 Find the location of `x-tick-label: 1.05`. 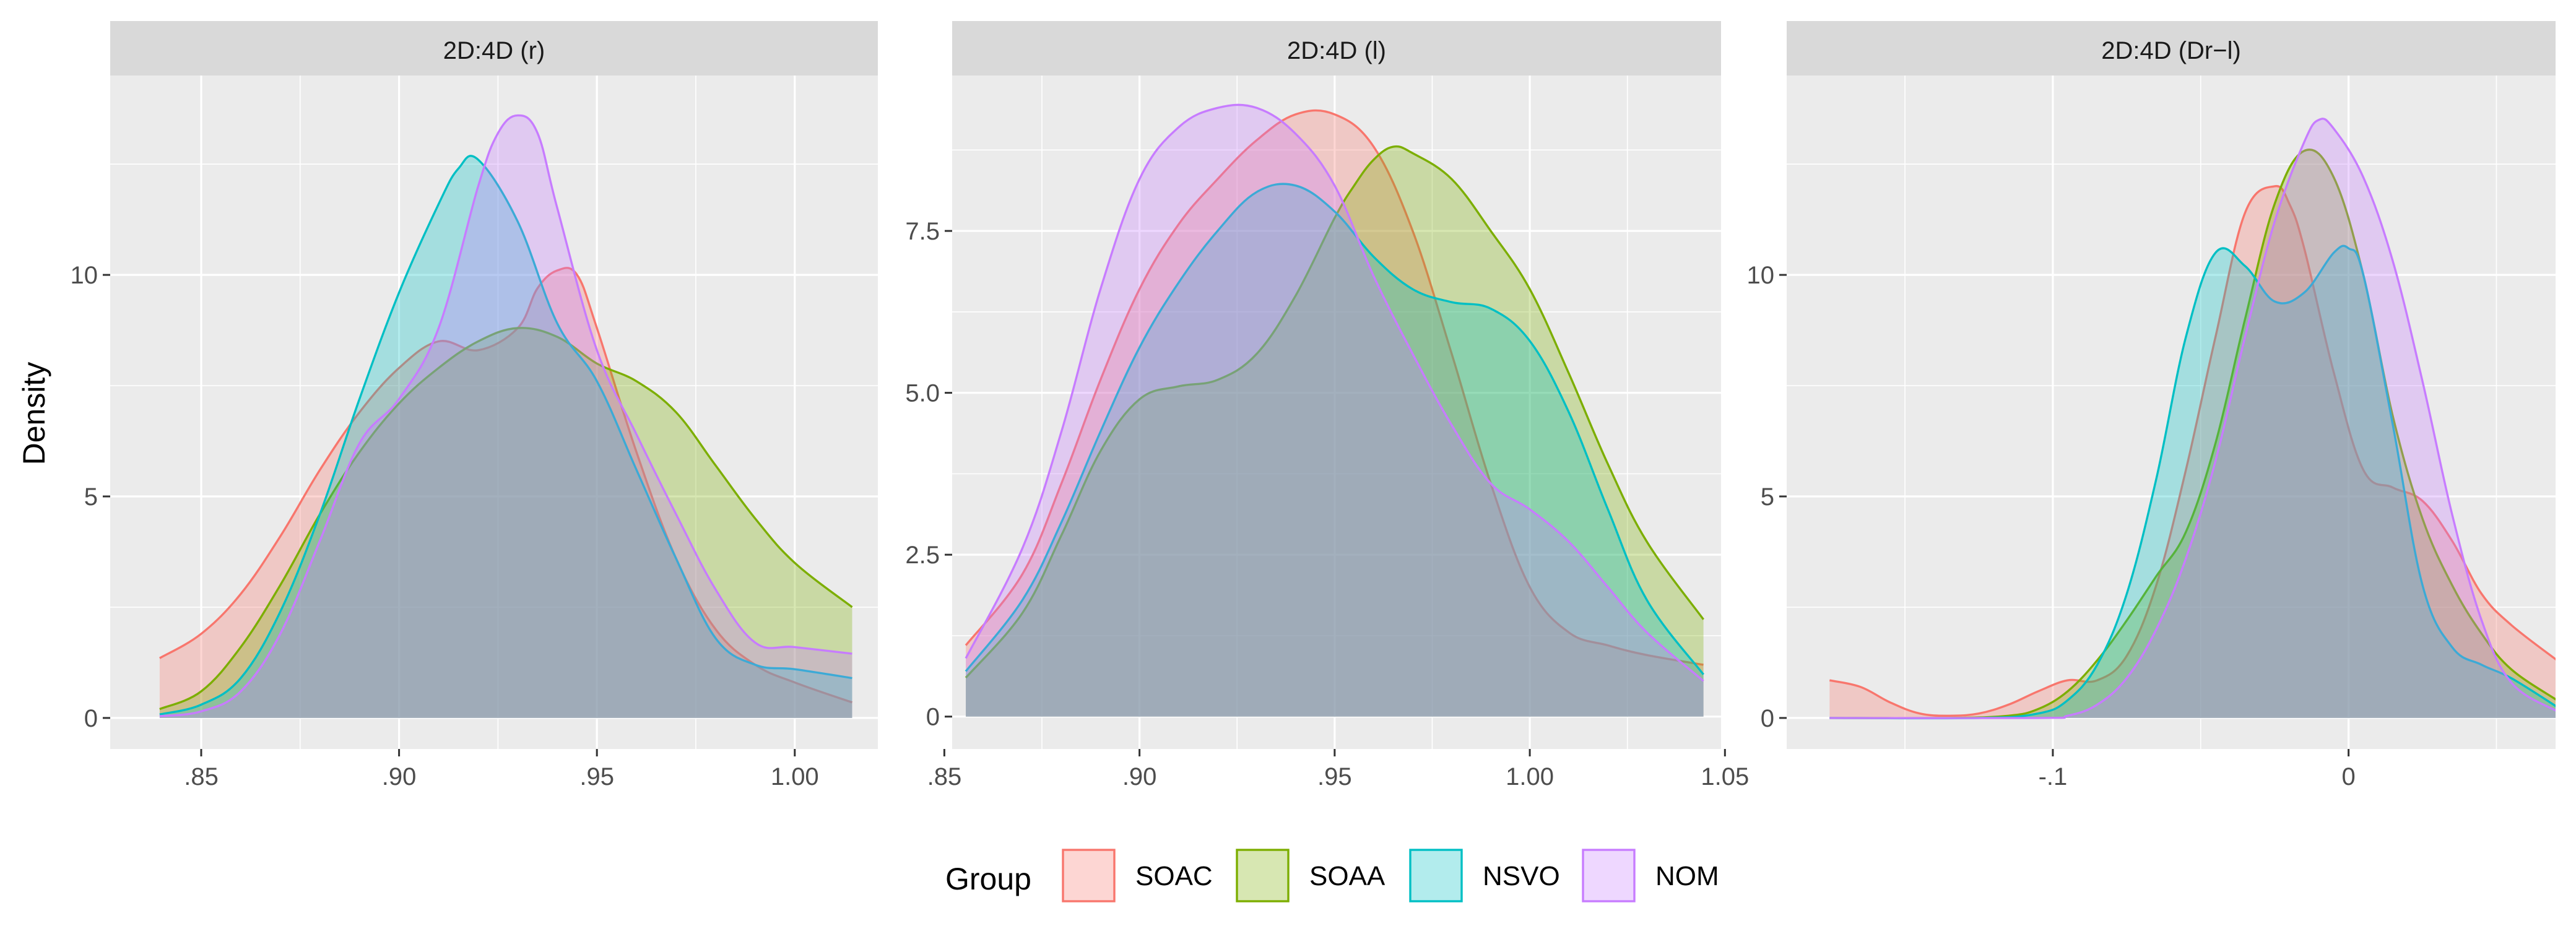

x-tick-label: 1.05 is located at coordinates (1725, 777).